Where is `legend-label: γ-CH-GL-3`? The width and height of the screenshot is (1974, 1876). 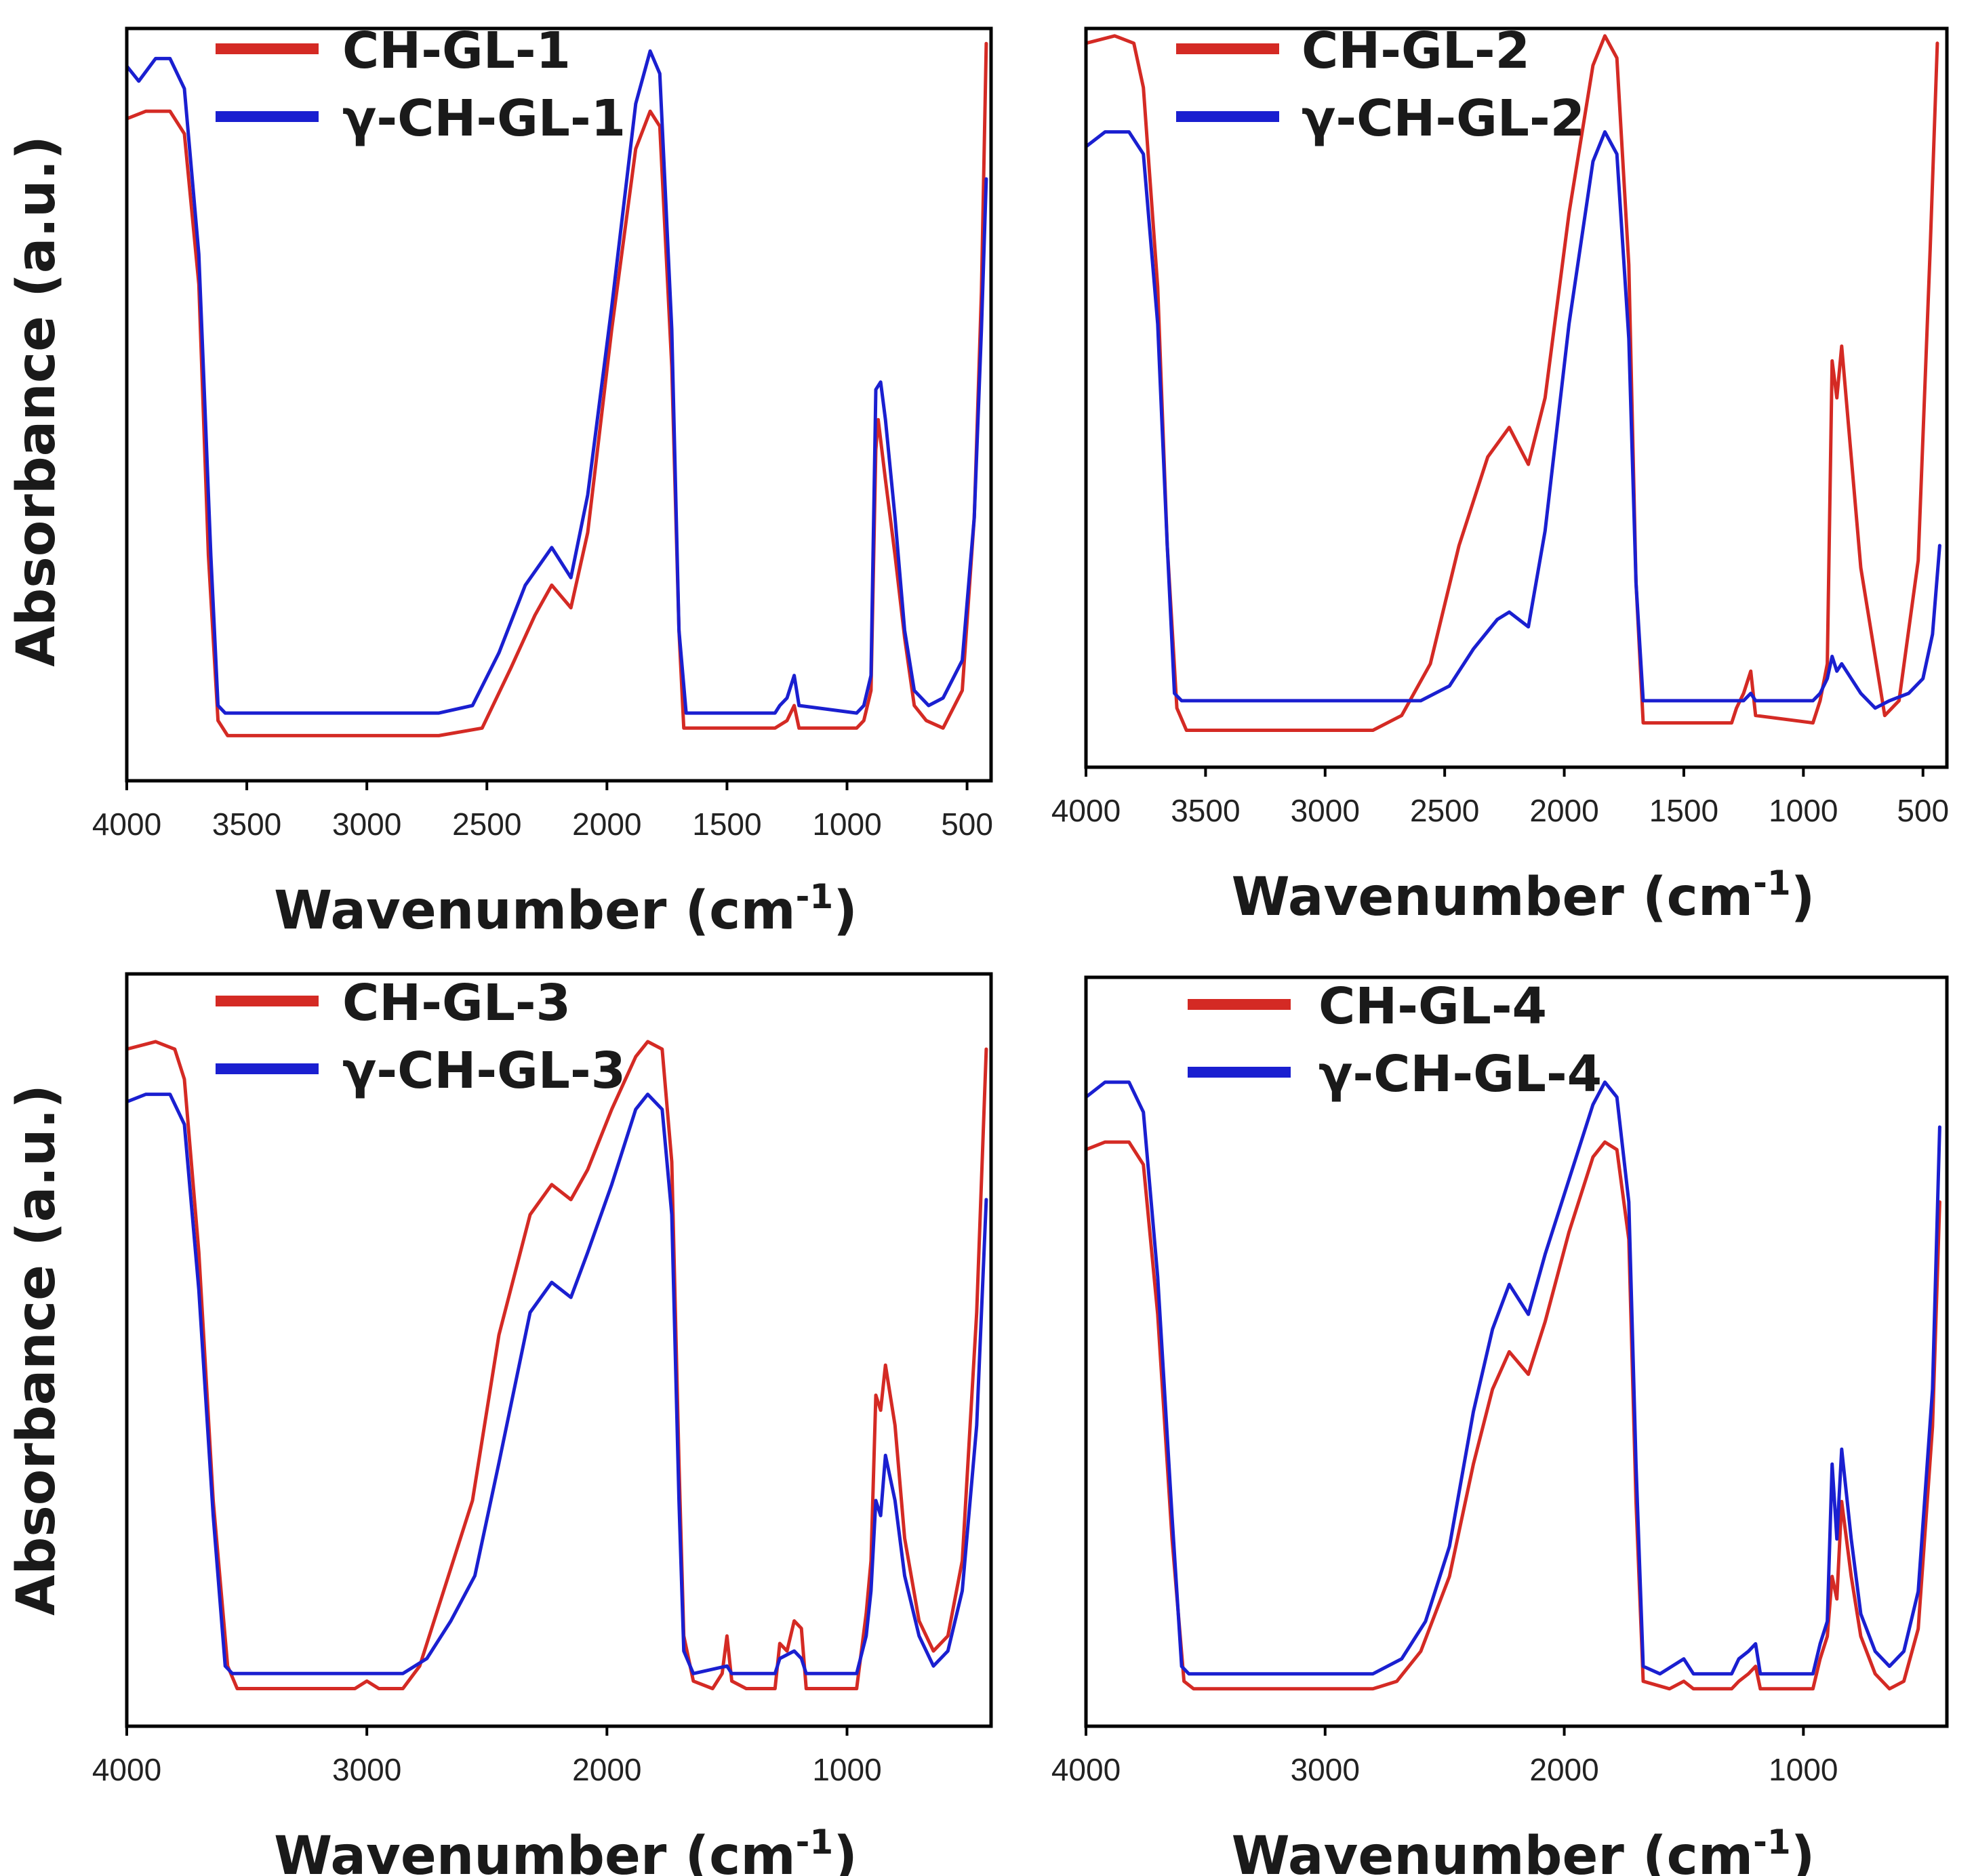
legend-label: γ-CH-GL-3 is located at coordinates (484, 1071).